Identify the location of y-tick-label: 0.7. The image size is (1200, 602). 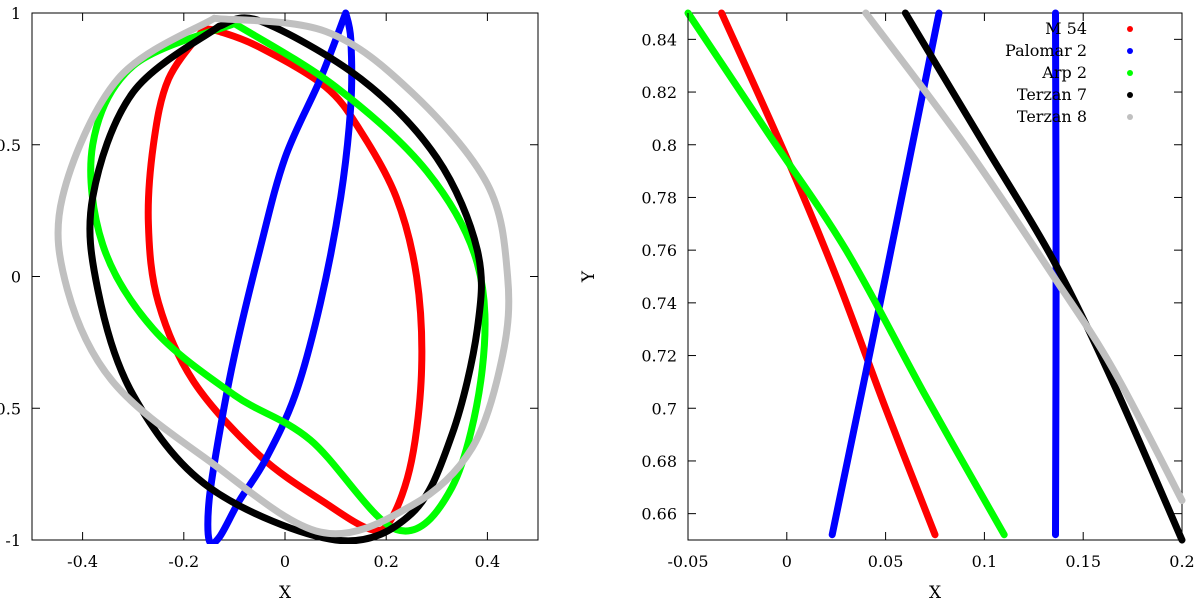
(664, 408).